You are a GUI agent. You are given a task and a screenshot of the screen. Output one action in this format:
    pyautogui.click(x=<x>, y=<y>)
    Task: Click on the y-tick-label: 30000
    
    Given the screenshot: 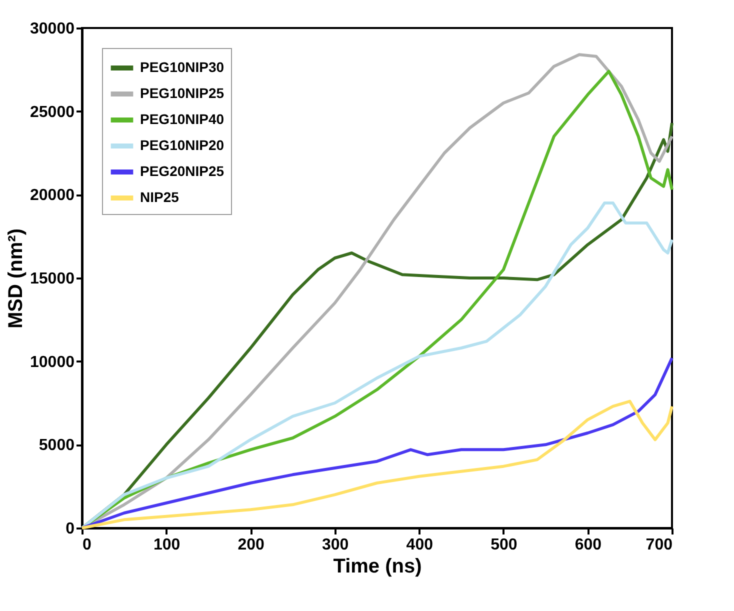 What is the action you would take?
    pyautogui.click(x=52, y=29)
    